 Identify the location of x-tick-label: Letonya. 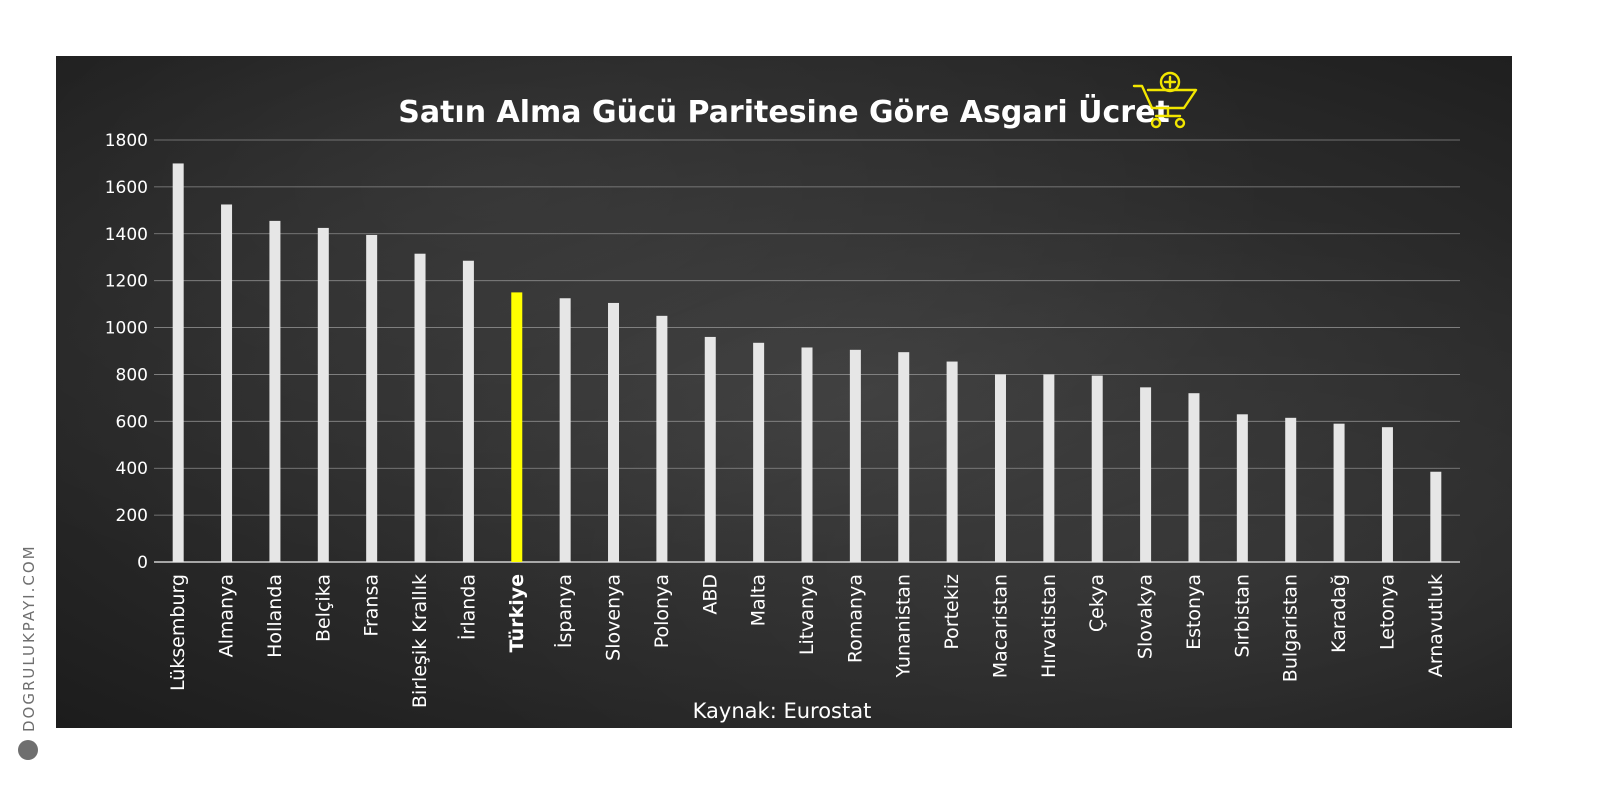
(1387, 612).